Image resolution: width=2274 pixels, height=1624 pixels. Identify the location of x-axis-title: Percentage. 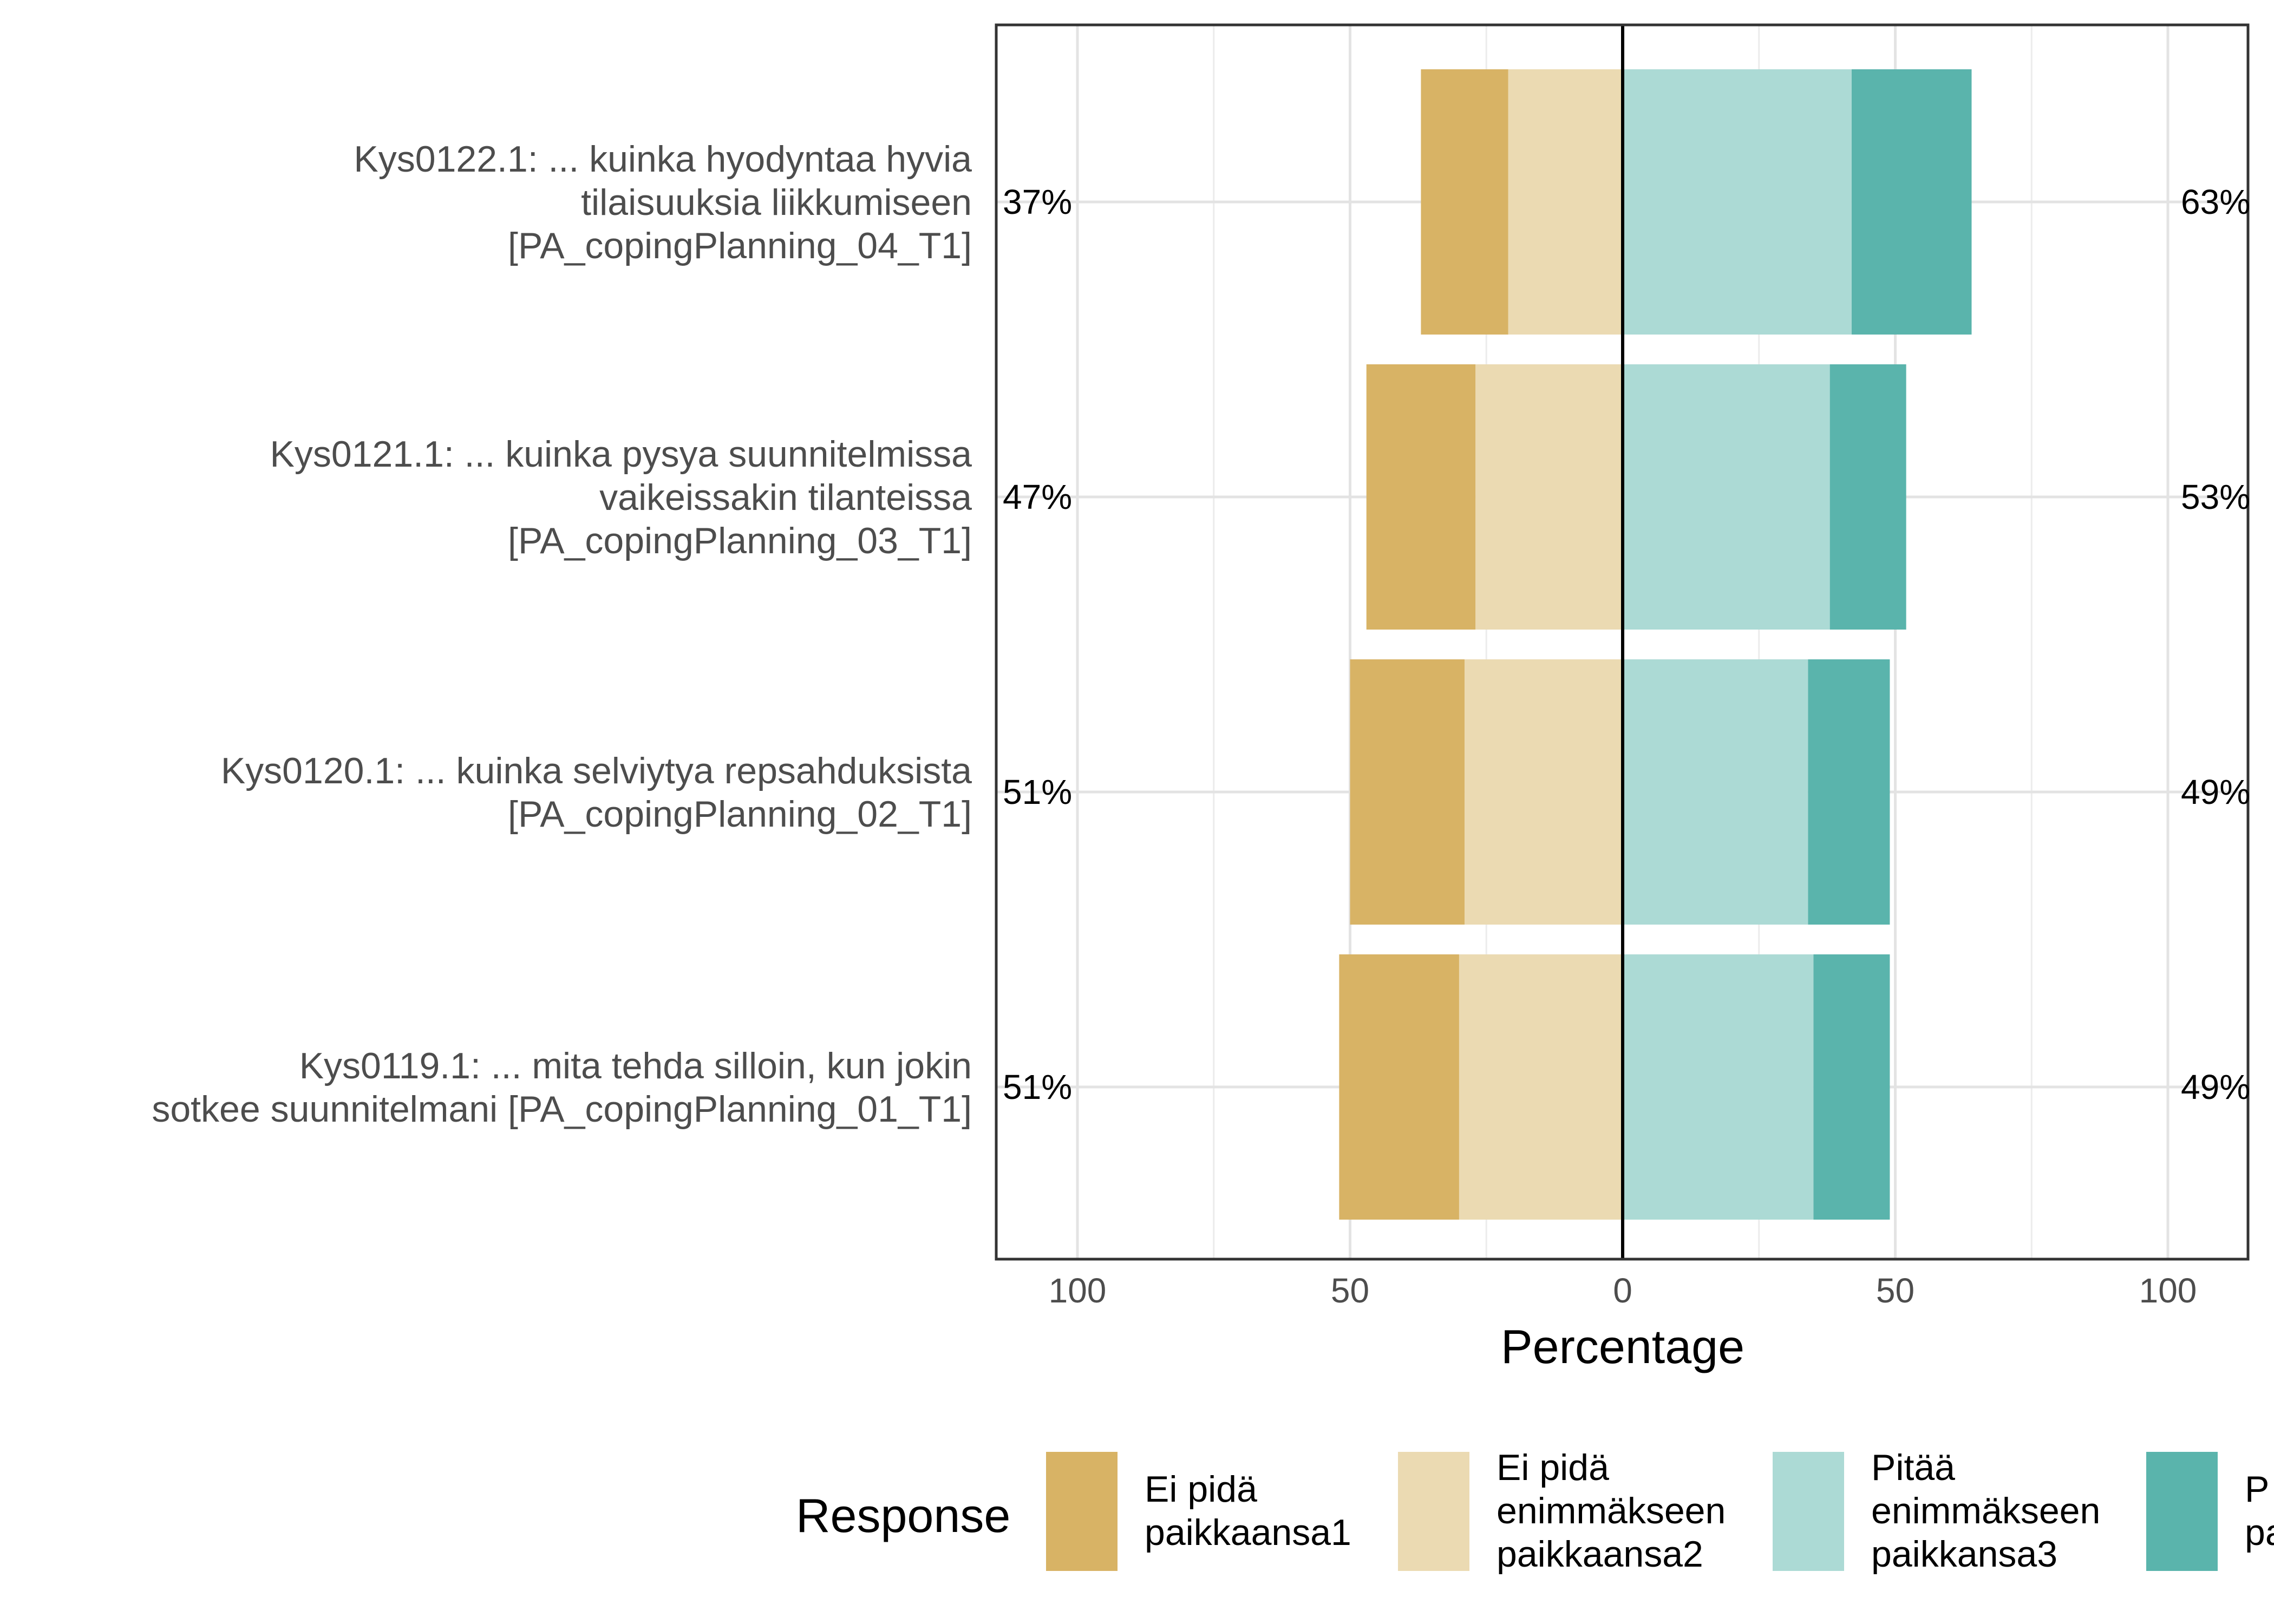
(1623, 1346).